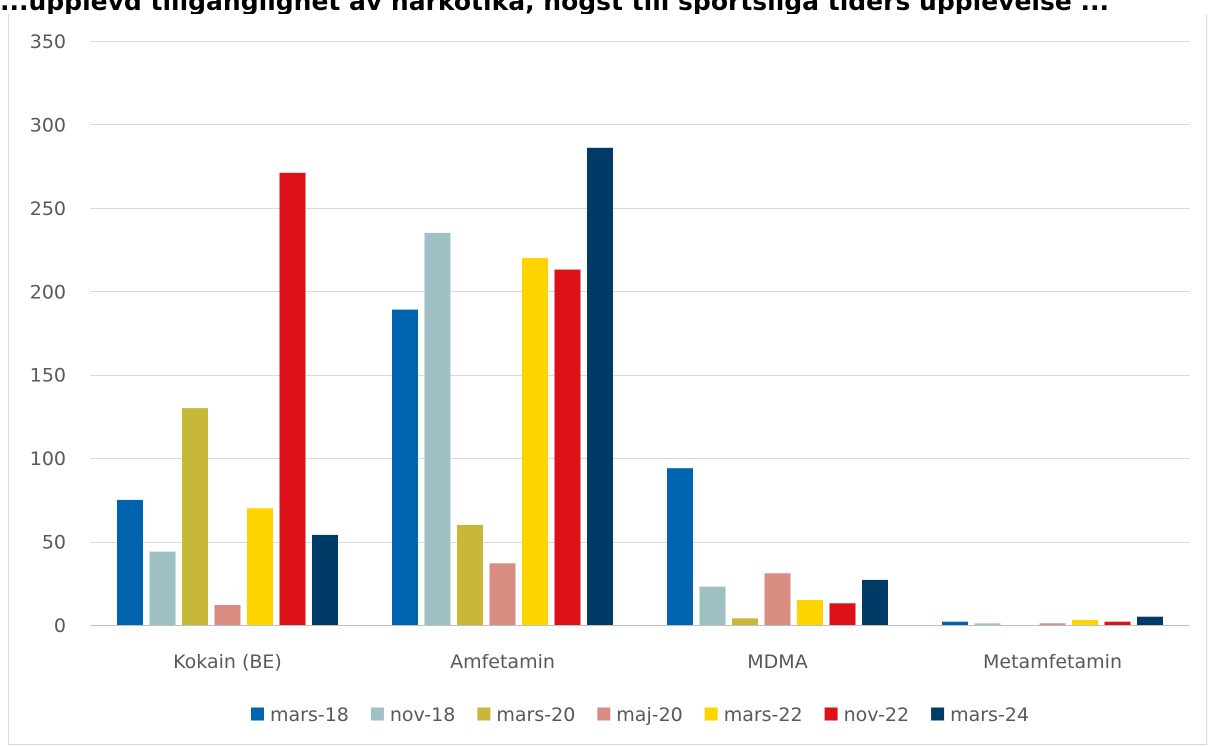  Describe the element at coordinates (227, 662) in the screenshot. I see `x-category-label: Kokain (BE)` at that location.